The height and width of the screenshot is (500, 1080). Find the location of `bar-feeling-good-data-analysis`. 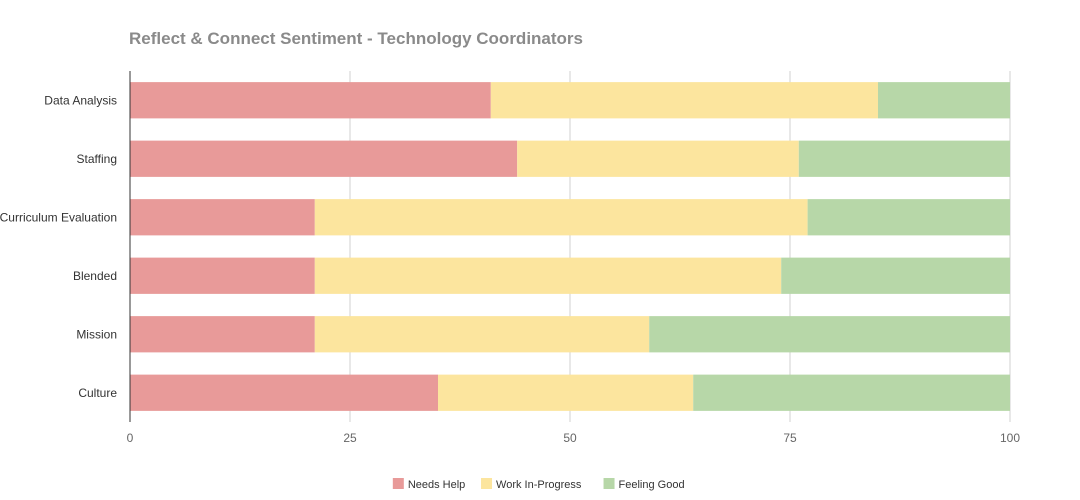

bar-feeling-good-data-analysis is located at coordinates (944, 100).